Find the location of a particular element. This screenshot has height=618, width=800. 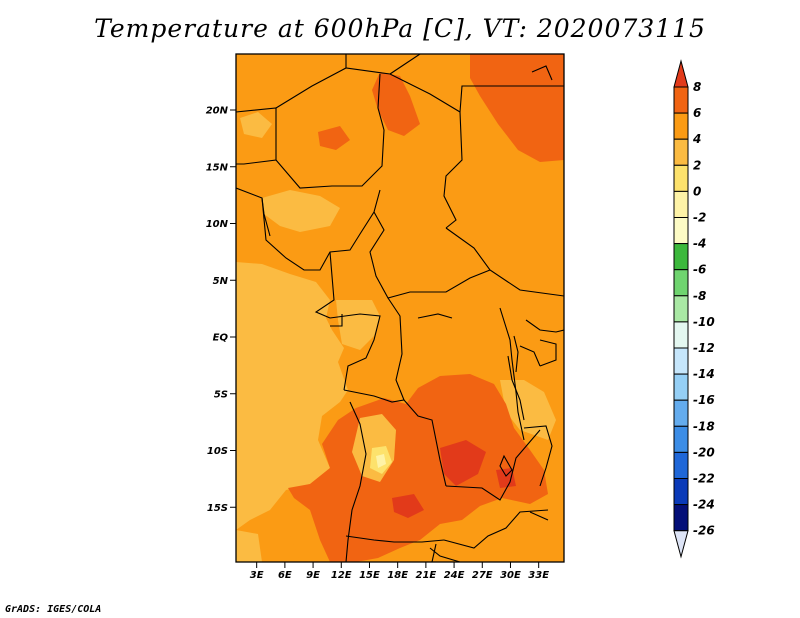

lat-tick-label: 15N is located at coordinates (217, 167).